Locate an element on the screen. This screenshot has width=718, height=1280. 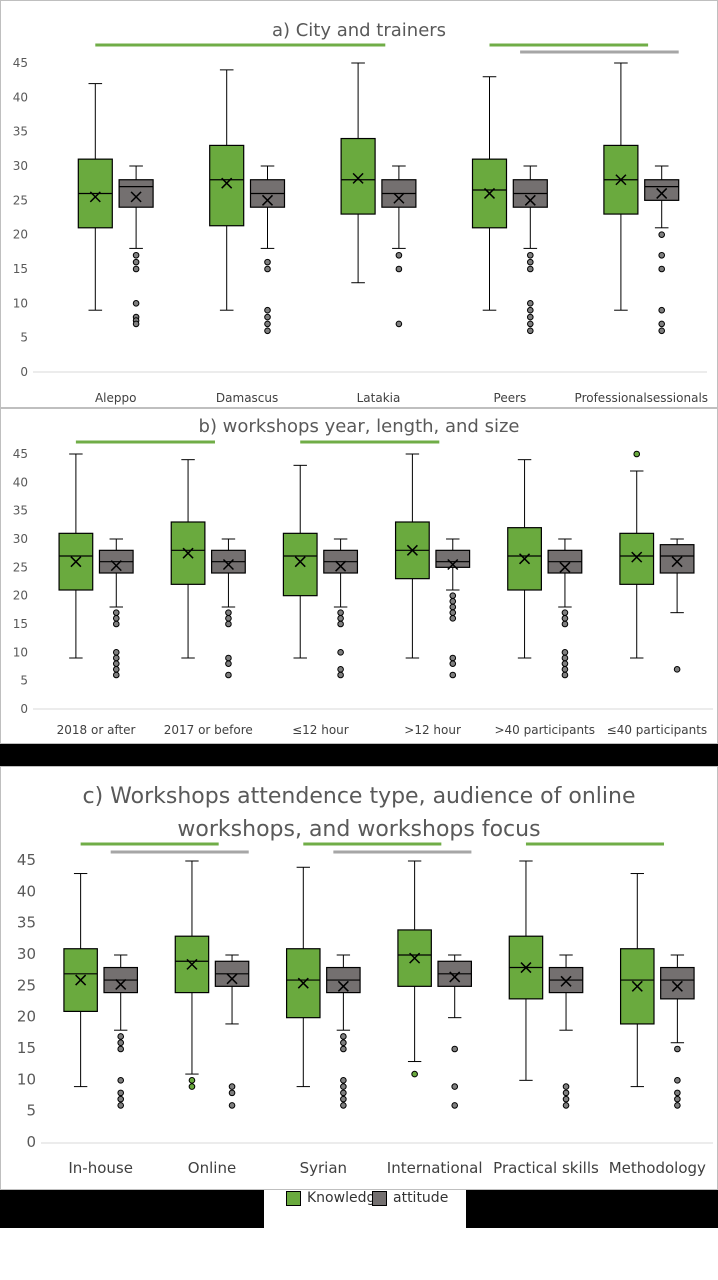
x-tick-label: Syrian is located at coordinates (323, 1168).